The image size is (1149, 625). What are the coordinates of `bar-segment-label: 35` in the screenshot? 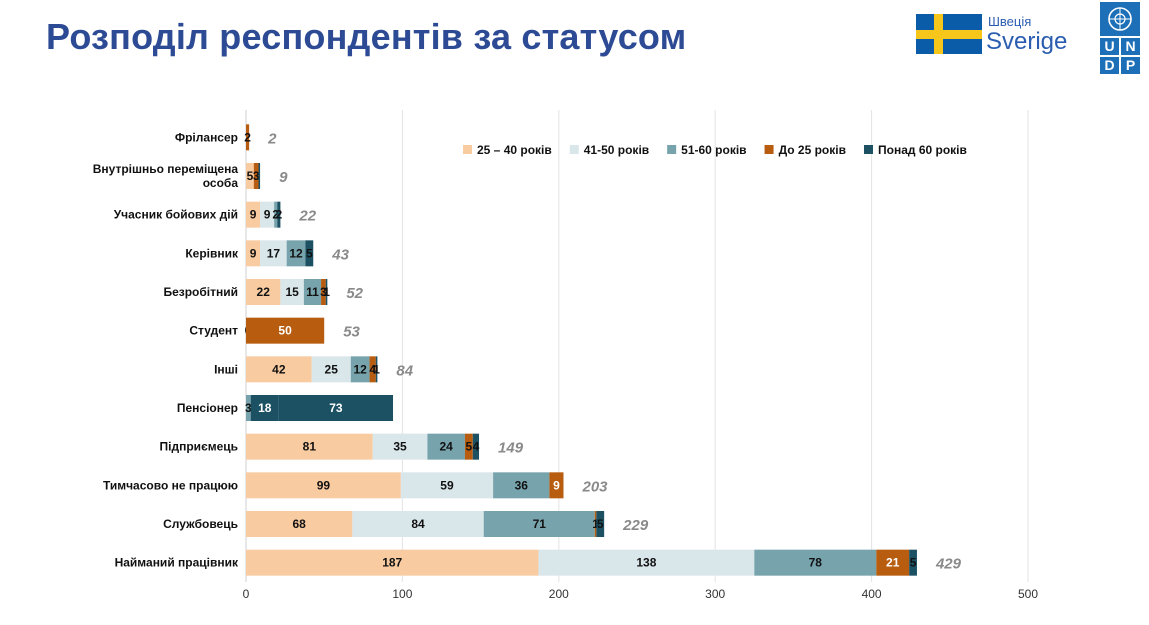 It's located at (400, 447).